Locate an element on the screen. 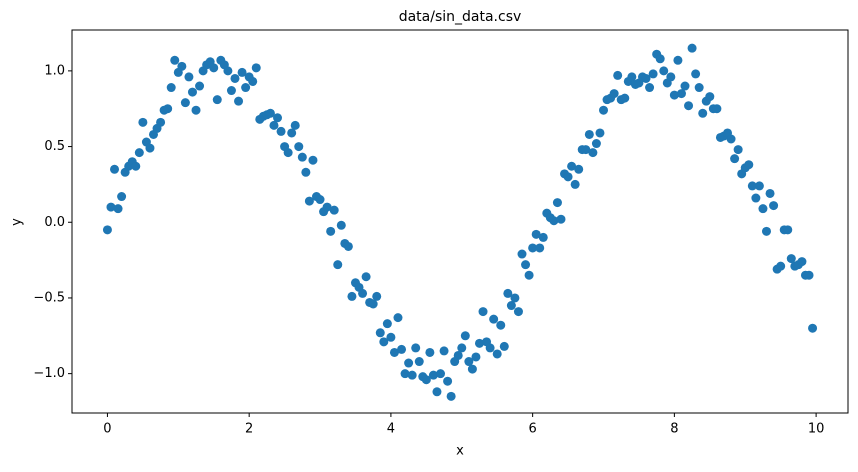 The image size is (858, 472). x-tick-label: 8 is located at coordinates (674, 429).